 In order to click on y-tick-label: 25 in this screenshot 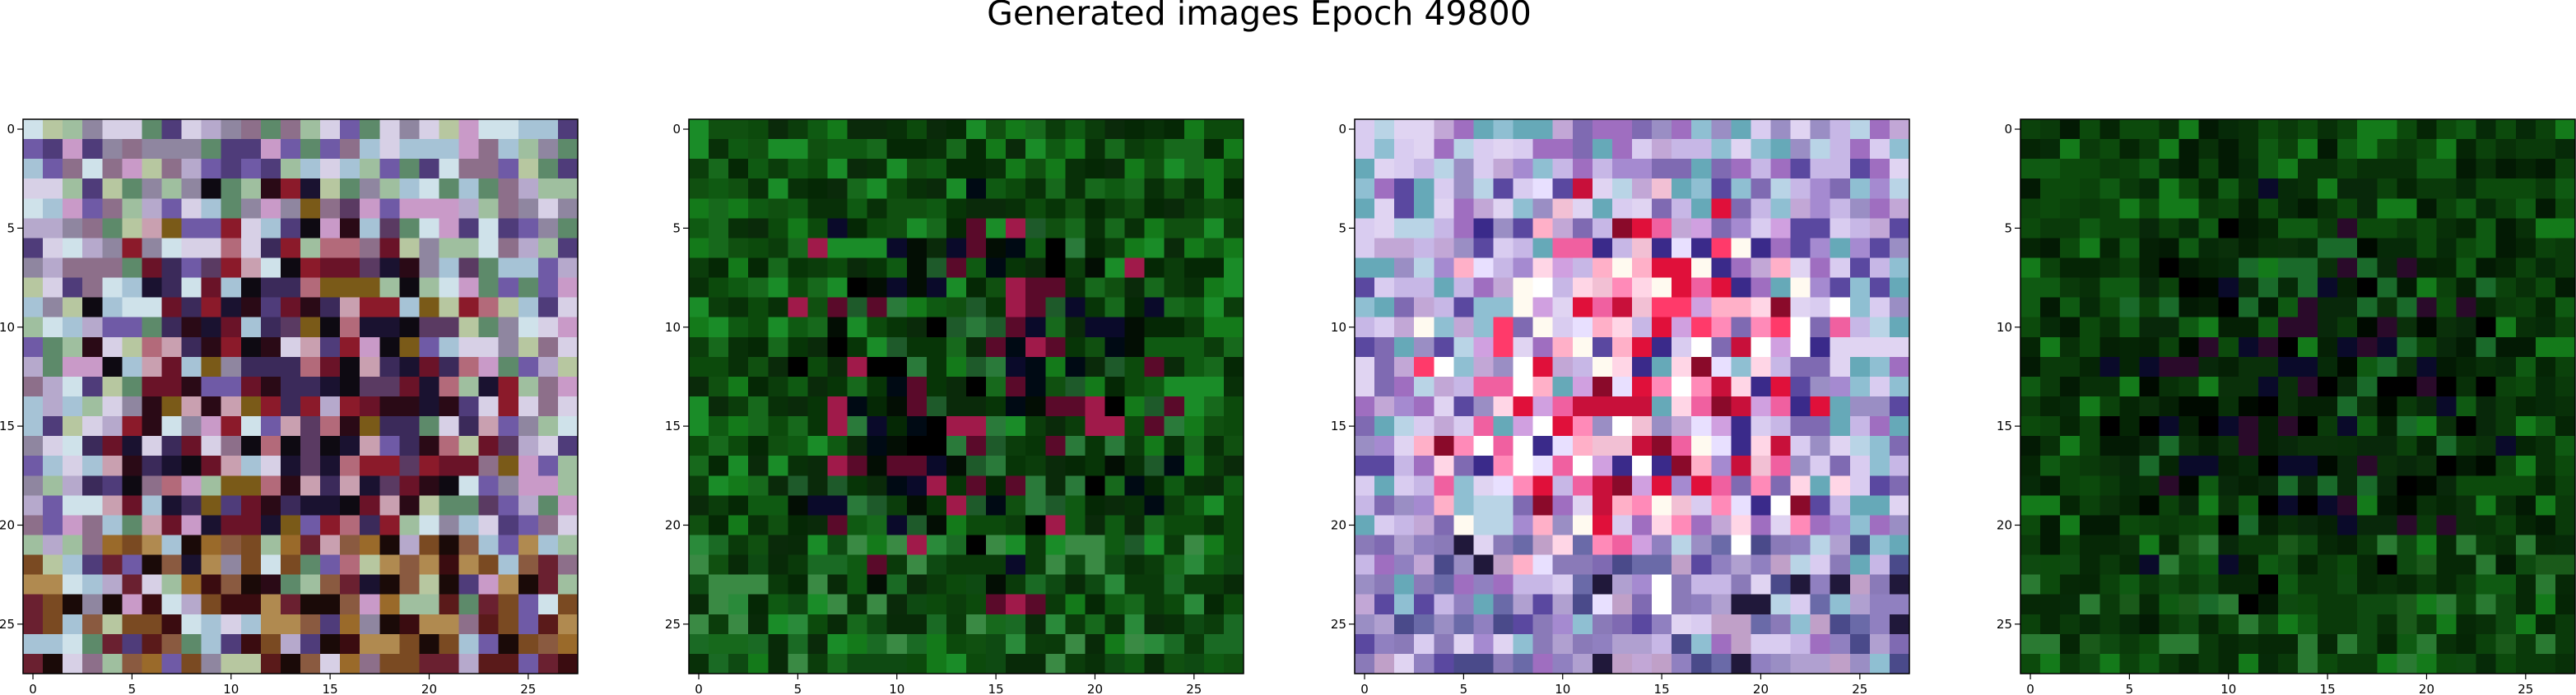, I will do `click(2004, 624)`.